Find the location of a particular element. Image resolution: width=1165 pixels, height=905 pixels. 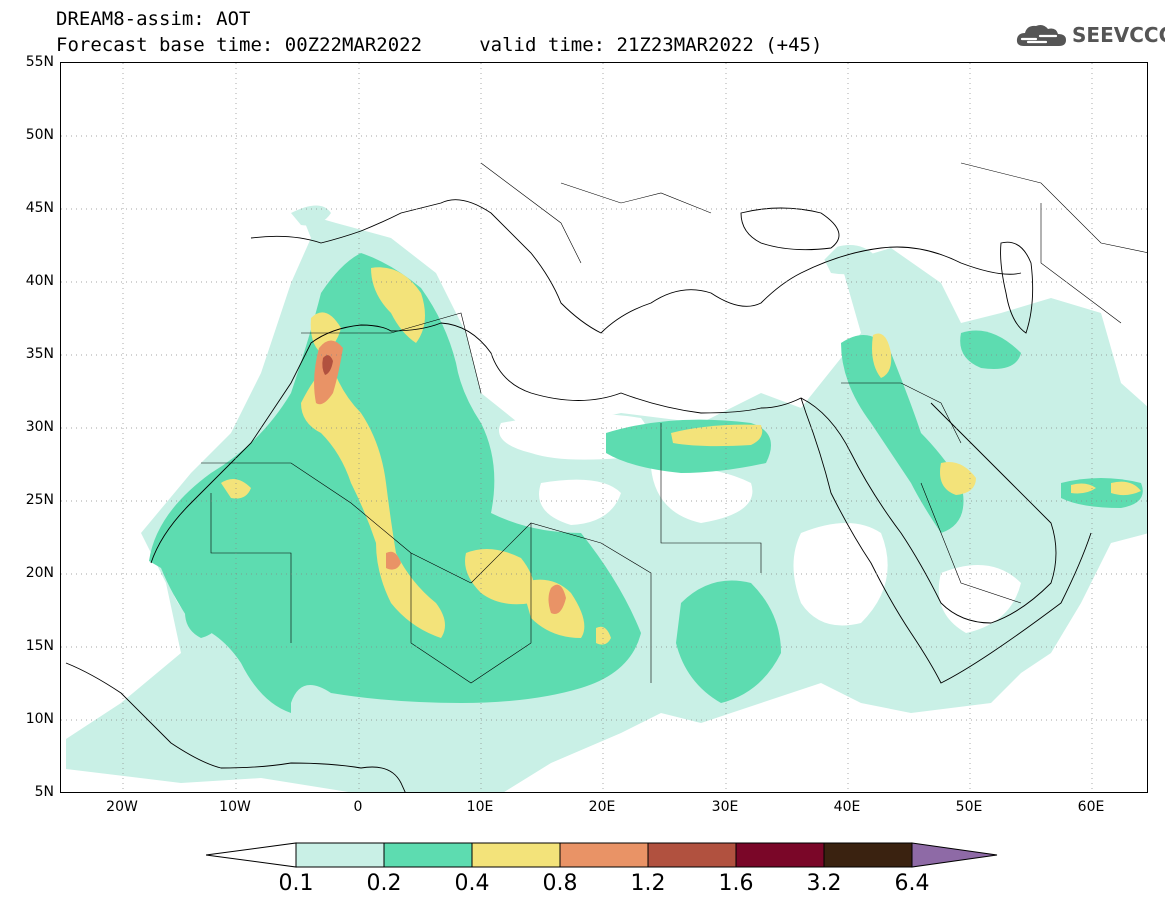

colorbar-high-arrow is located at coordinates (954, 855).